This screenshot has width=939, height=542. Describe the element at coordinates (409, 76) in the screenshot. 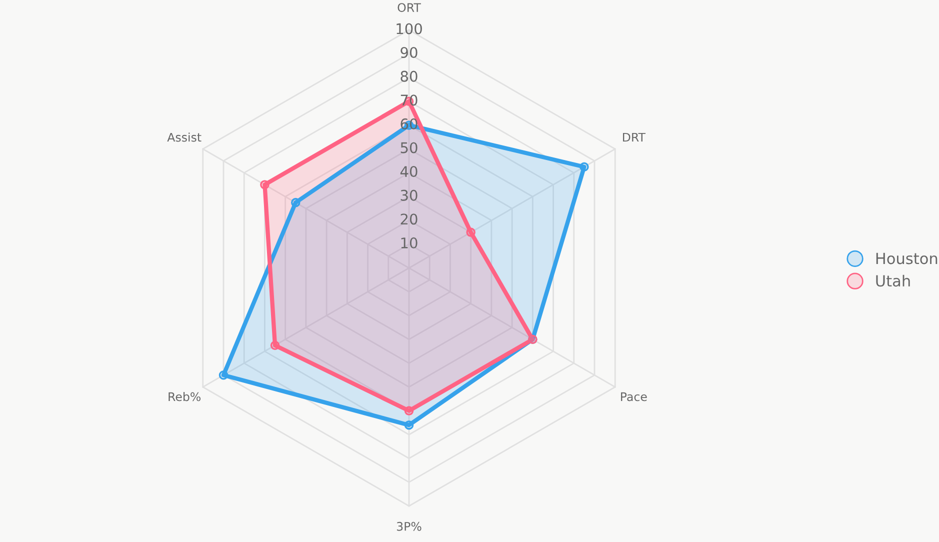

I see `y-tick-label: 80` at that location.